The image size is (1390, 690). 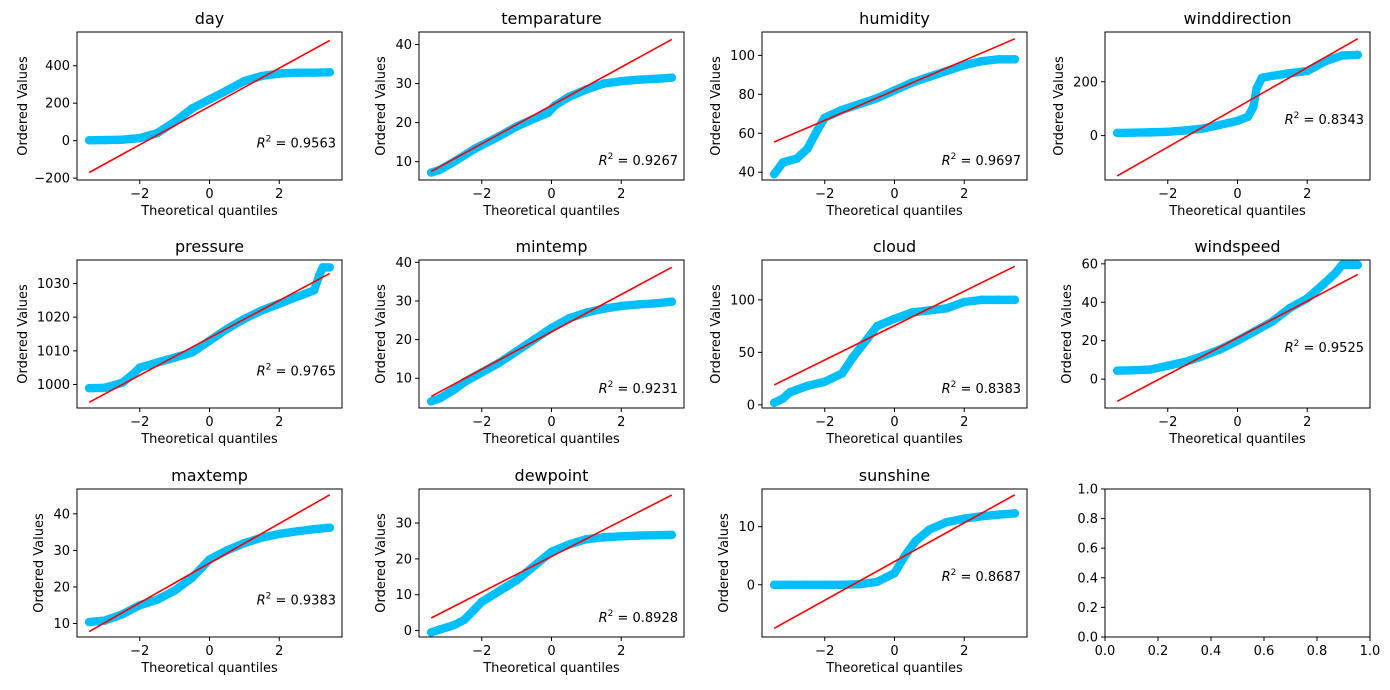 What do you see at coordinates (1370, 651) in the screenshot?
I see `x-tick-label: 1.0` at bounding box center [1370, 651].